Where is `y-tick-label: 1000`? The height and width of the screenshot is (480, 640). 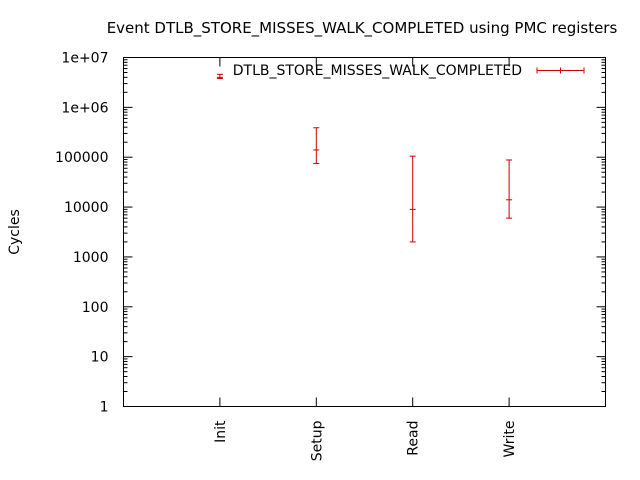 y-tick-label: 1000 is located at coordinates (91, 258).